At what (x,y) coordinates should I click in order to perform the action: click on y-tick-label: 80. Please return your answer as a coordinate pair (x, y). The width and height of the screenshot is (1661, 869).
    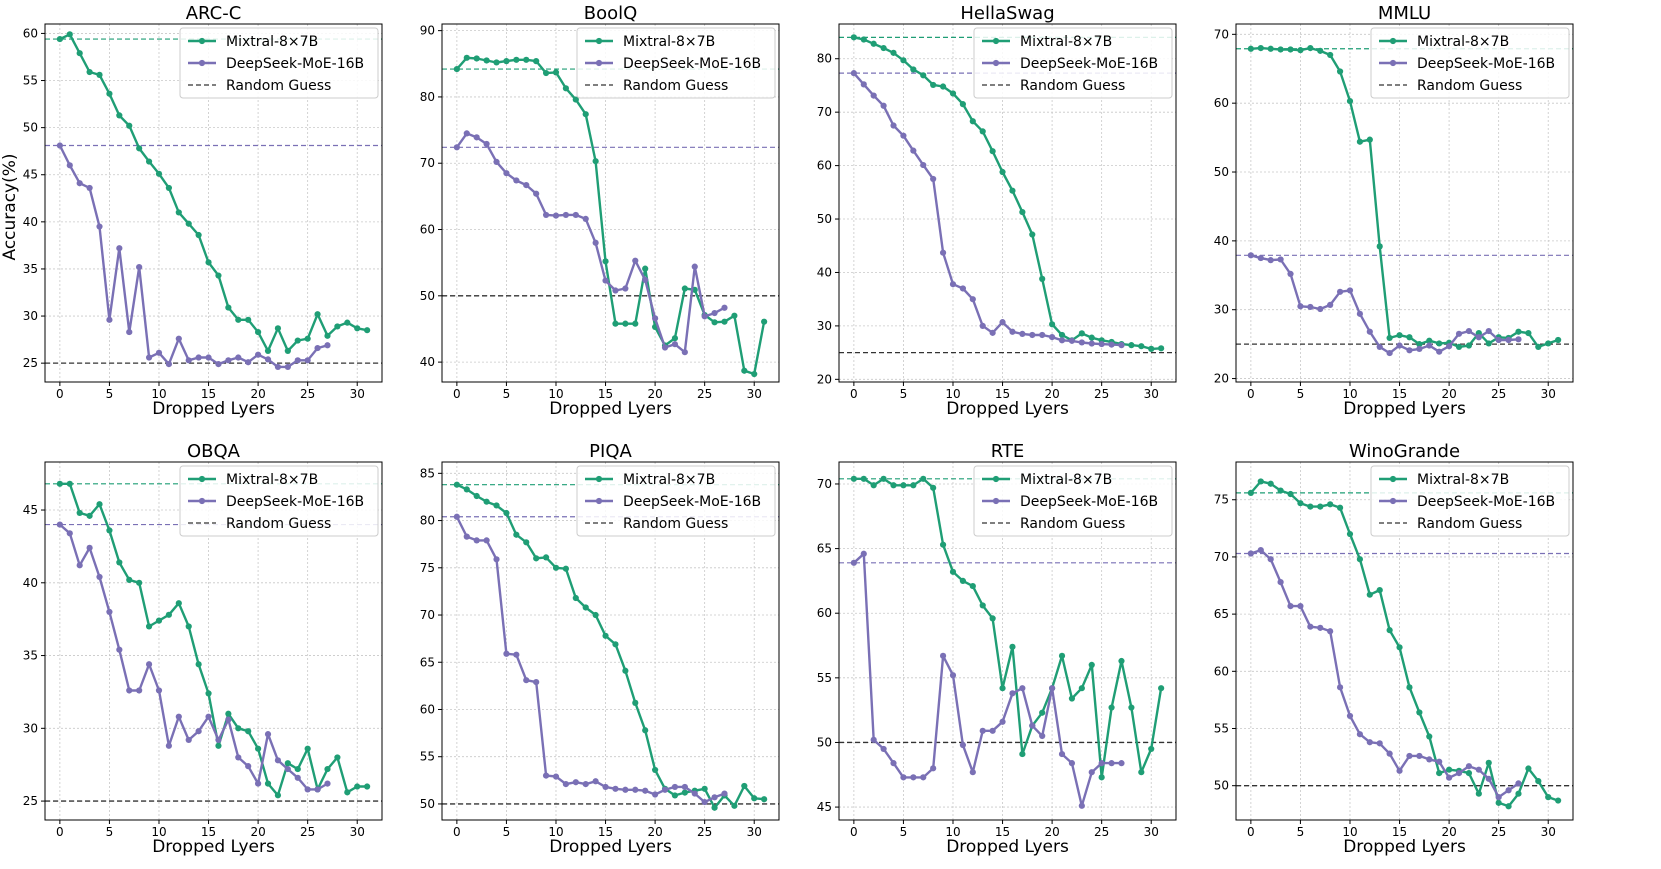
    Looking at the image, I should click on (824, 59).